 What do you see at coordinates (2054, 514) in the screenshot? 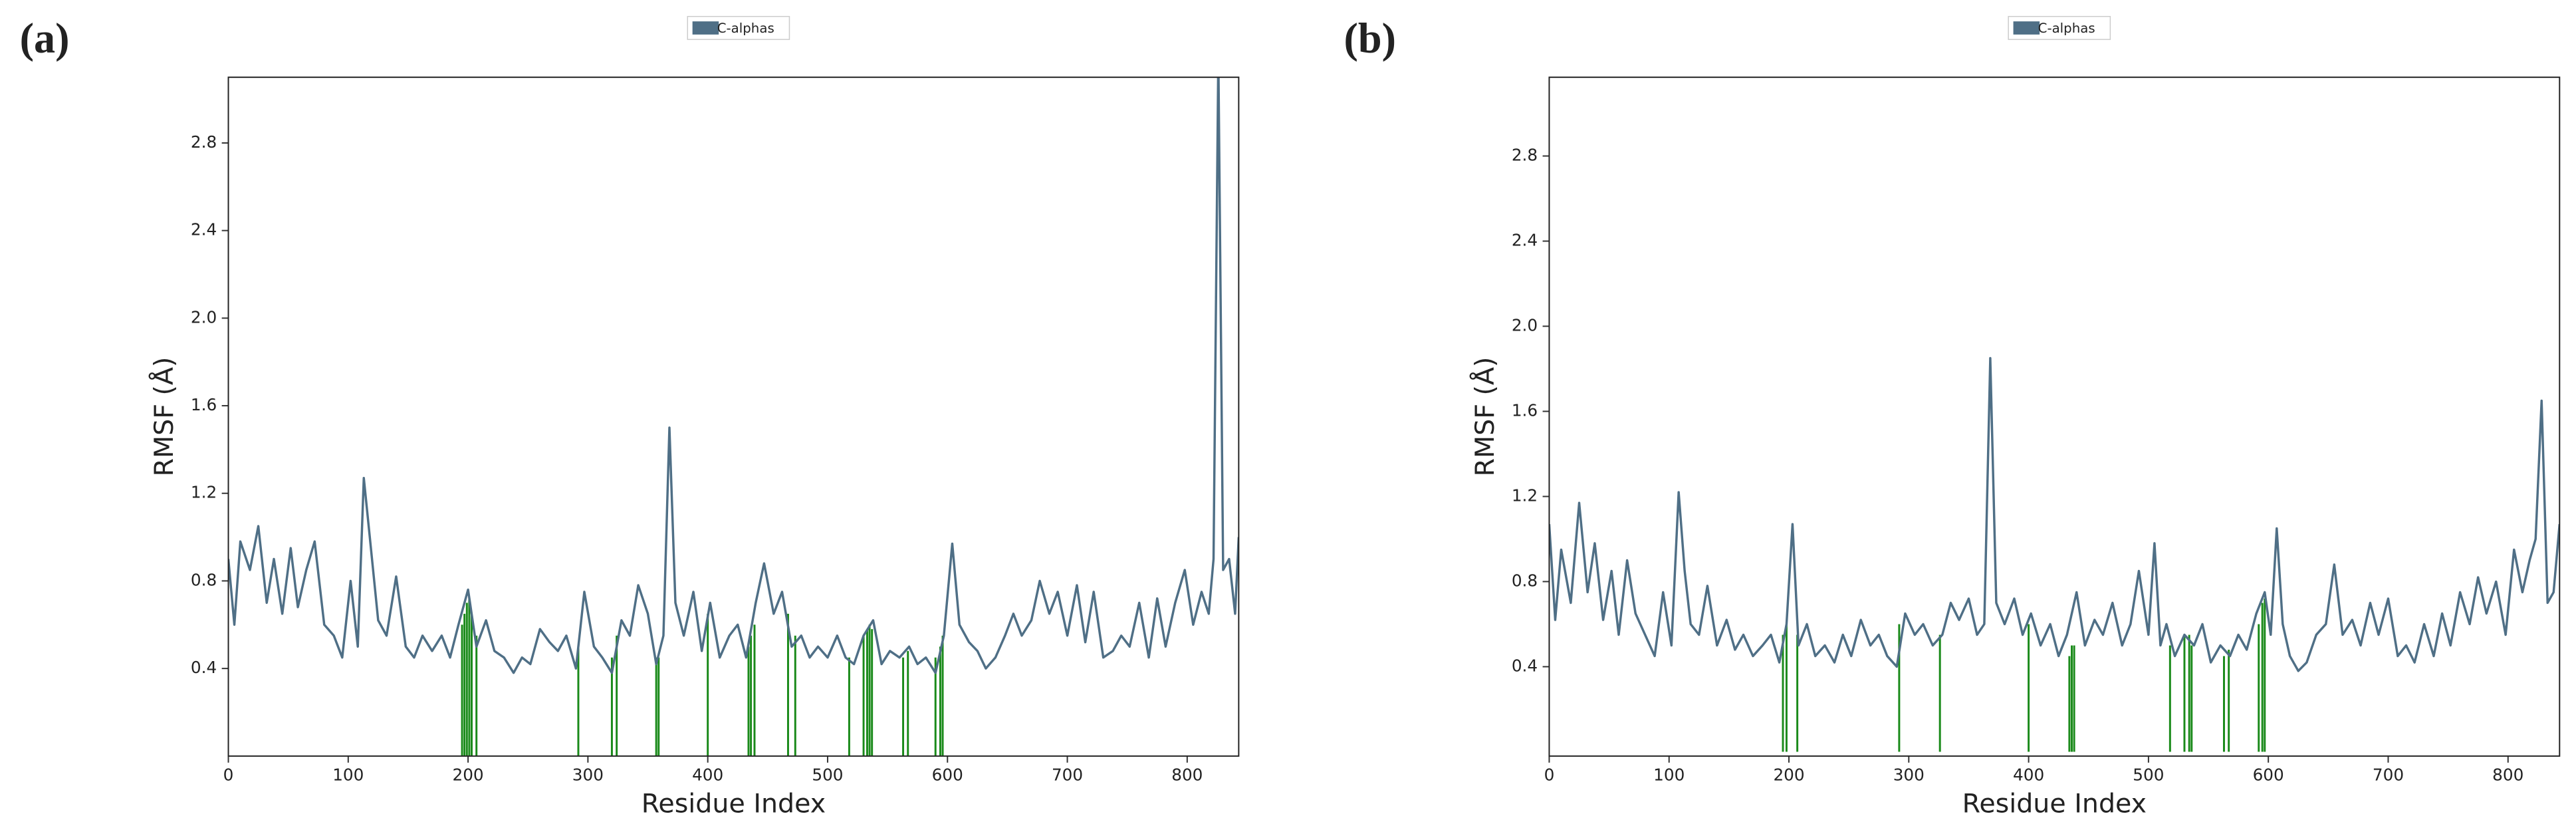
I see `series-line` at bounding box center [2054, 514].